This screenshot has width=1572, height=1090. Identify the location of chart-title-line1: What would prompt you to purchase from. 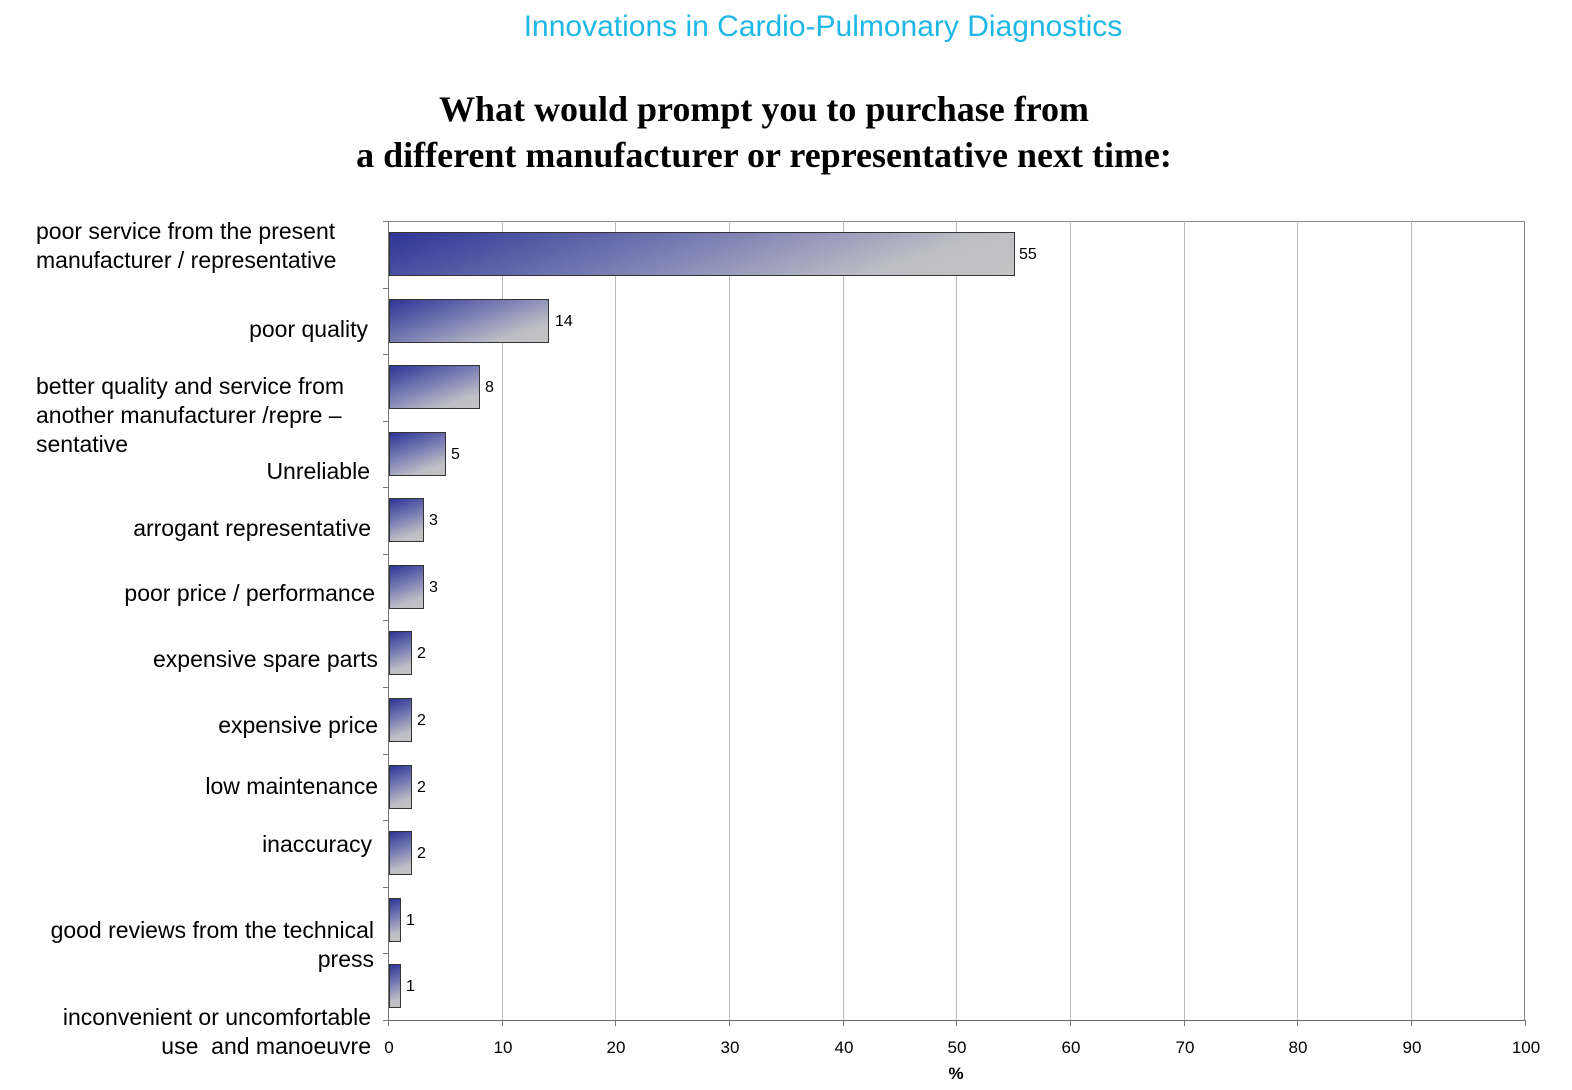
(764, 109).